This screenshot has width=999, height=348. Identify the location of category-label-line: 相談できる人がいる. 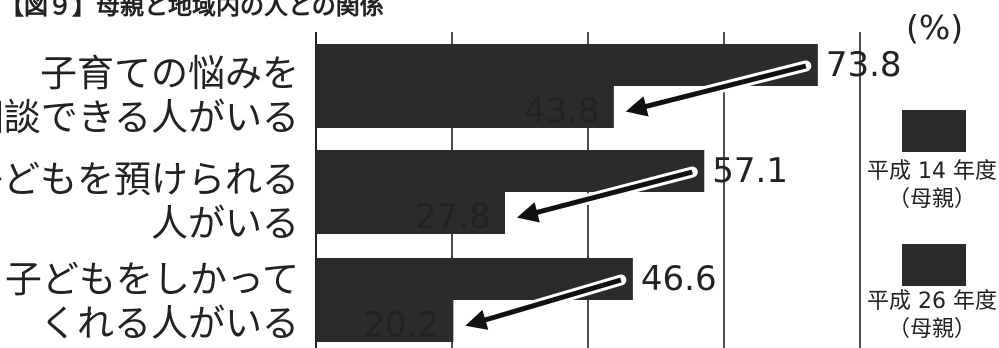
(149, 117).